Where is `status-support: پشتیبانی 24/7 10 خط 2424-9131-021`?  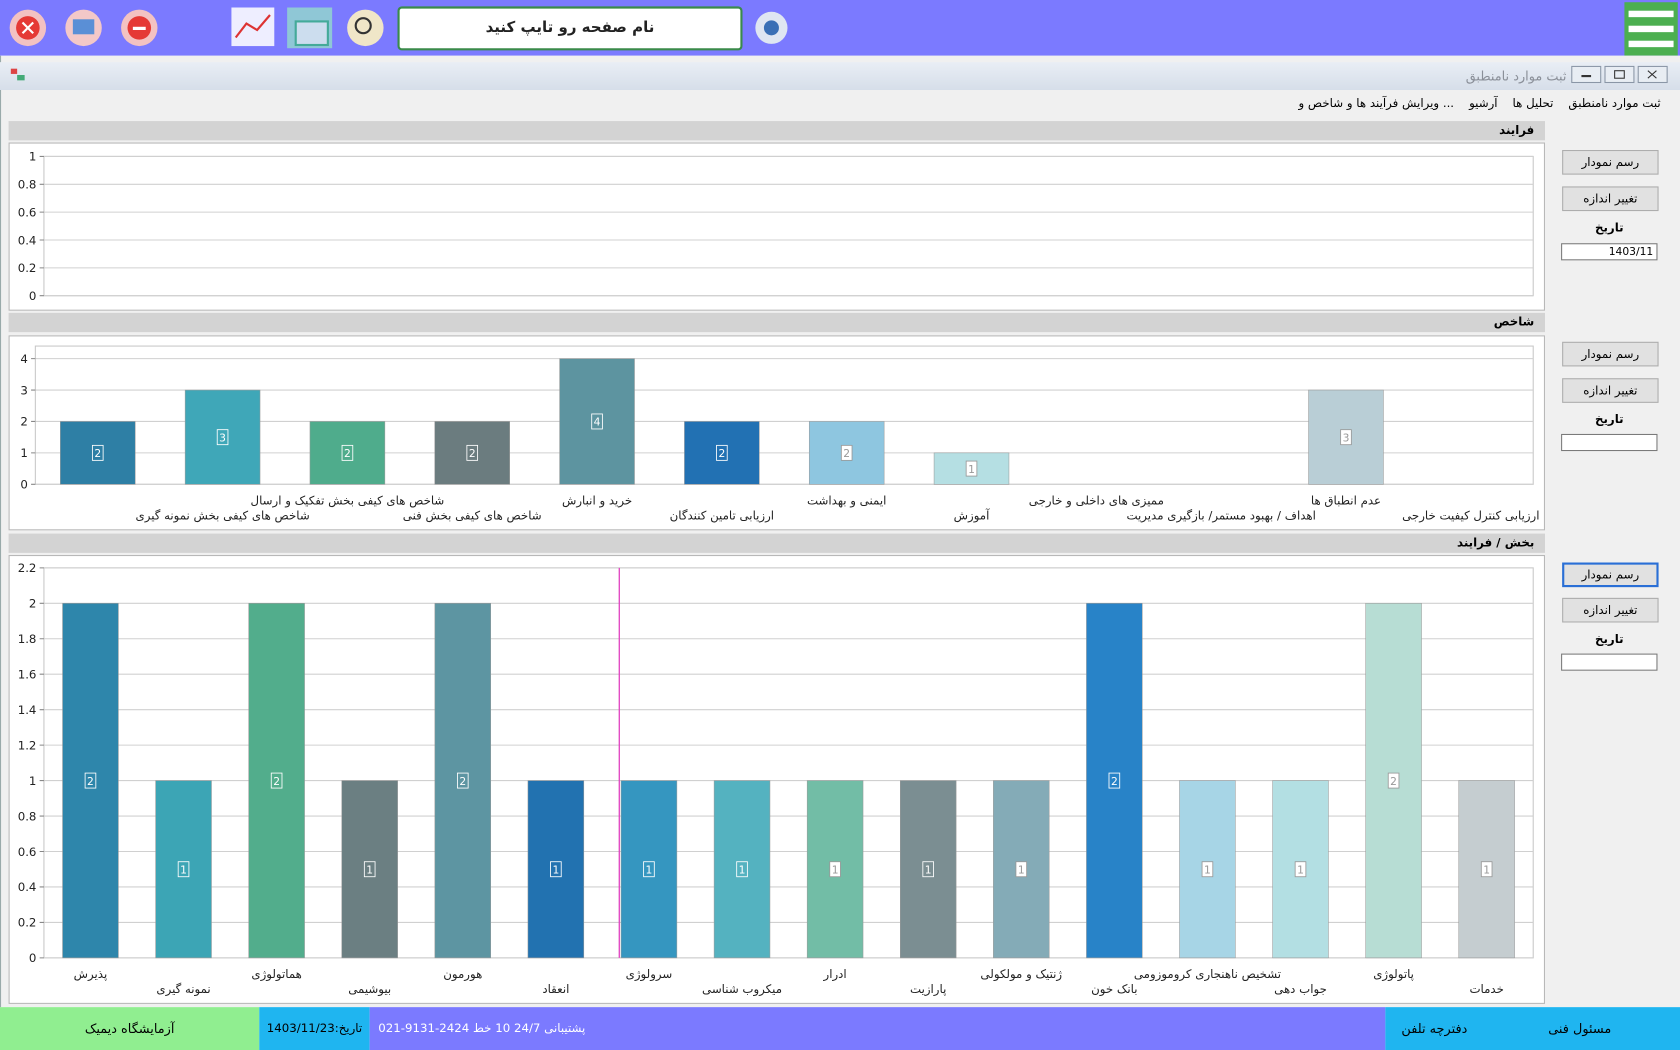
status-support: پشتیبانی 24/7 10 خط 2424-9131-021 is located at coordinates (877, 1028).